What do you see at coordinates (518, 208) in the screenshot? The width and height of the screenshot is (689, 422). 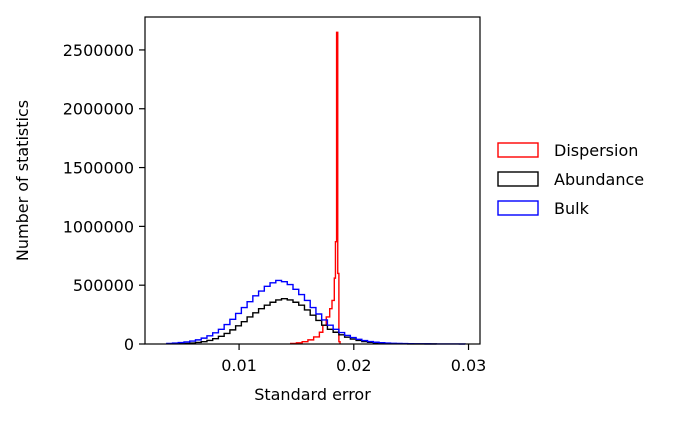 I see `legend-swatch-bulk` at bounding box center [518, 208].